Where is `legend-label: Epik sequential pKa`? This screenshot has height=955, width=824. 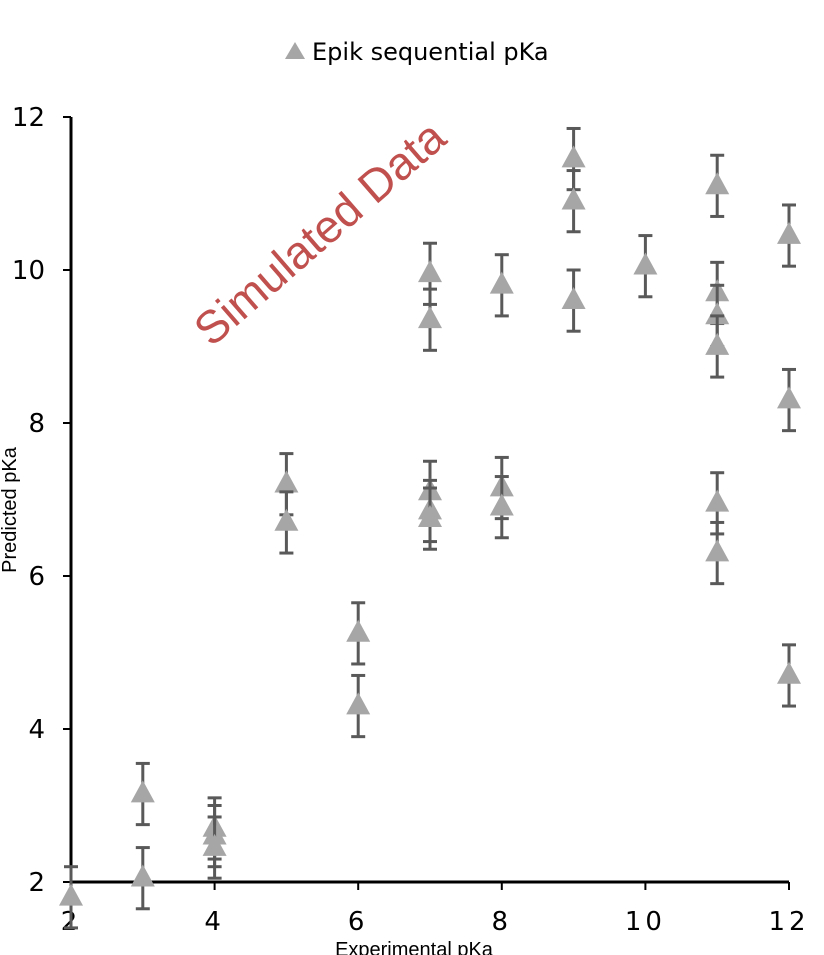
legend-label: Epik sequential pKa is located at coordinates (430, 52).